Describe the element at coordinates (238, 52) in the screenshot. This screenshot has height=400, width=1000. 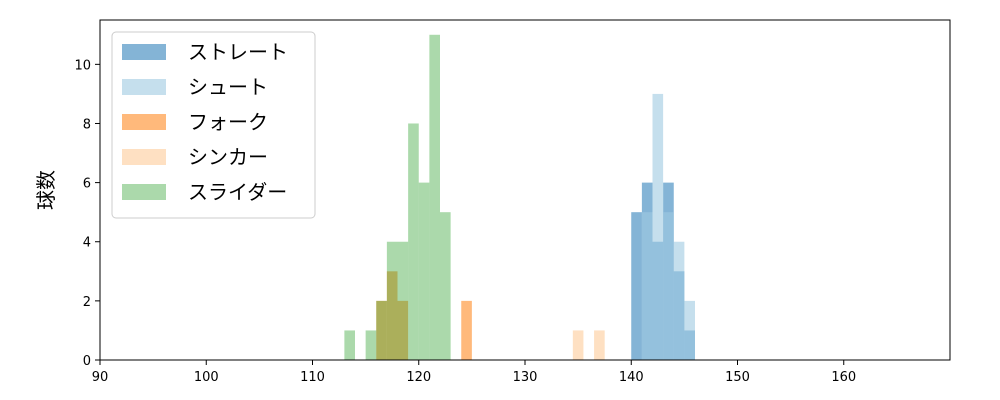
I see `legend-label-0: ストレート` at that location.